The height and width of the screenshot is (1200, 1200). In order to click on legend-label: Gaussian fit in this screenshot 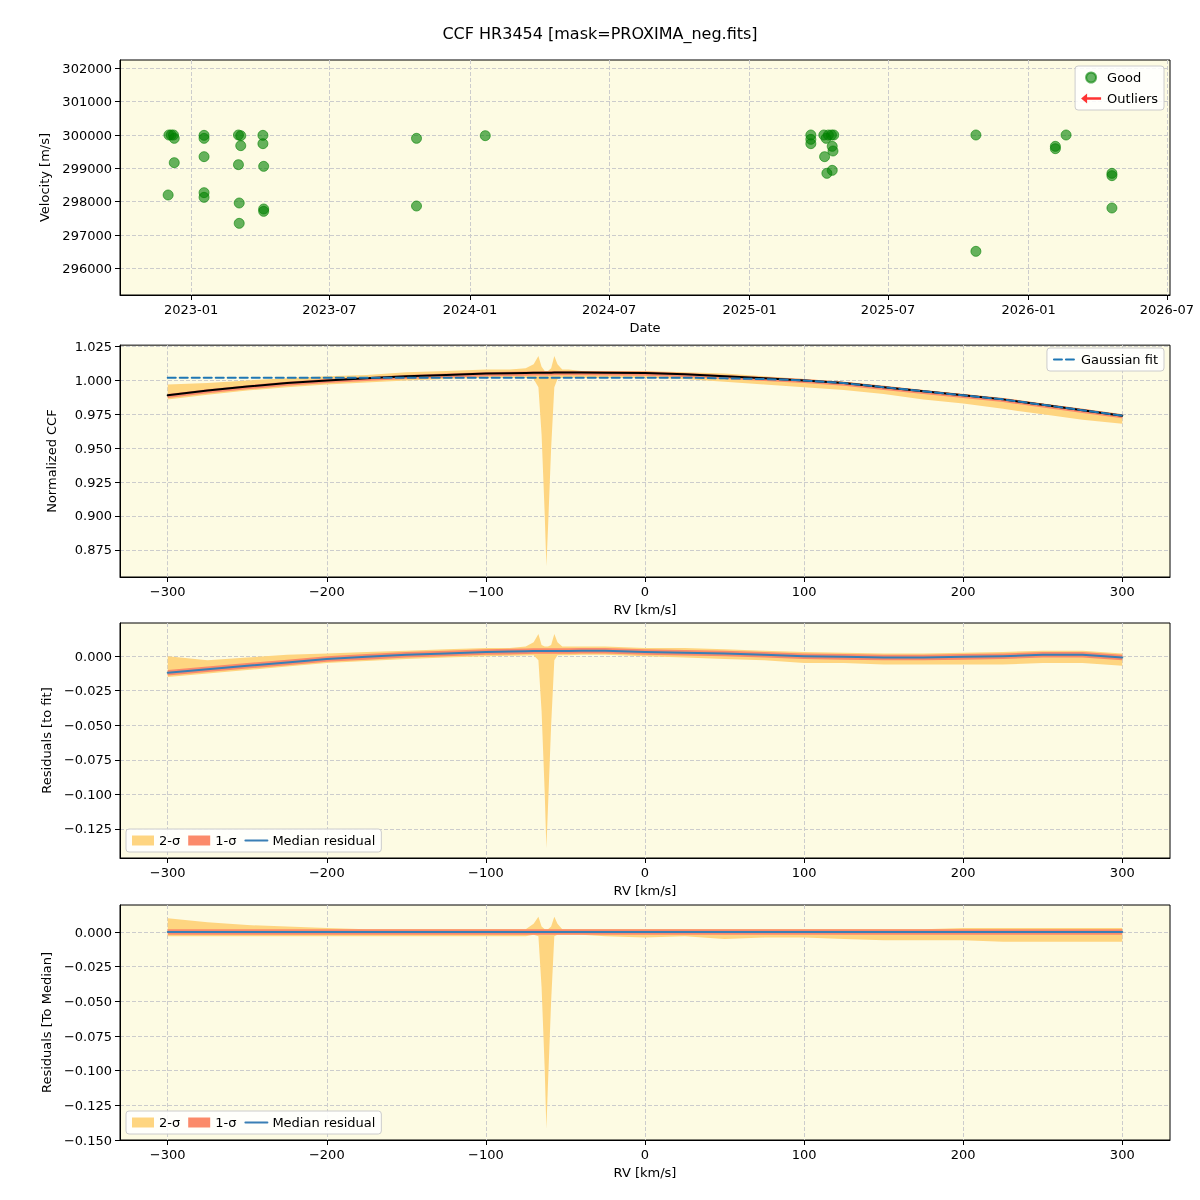, I will do `click(1119, 359)`.